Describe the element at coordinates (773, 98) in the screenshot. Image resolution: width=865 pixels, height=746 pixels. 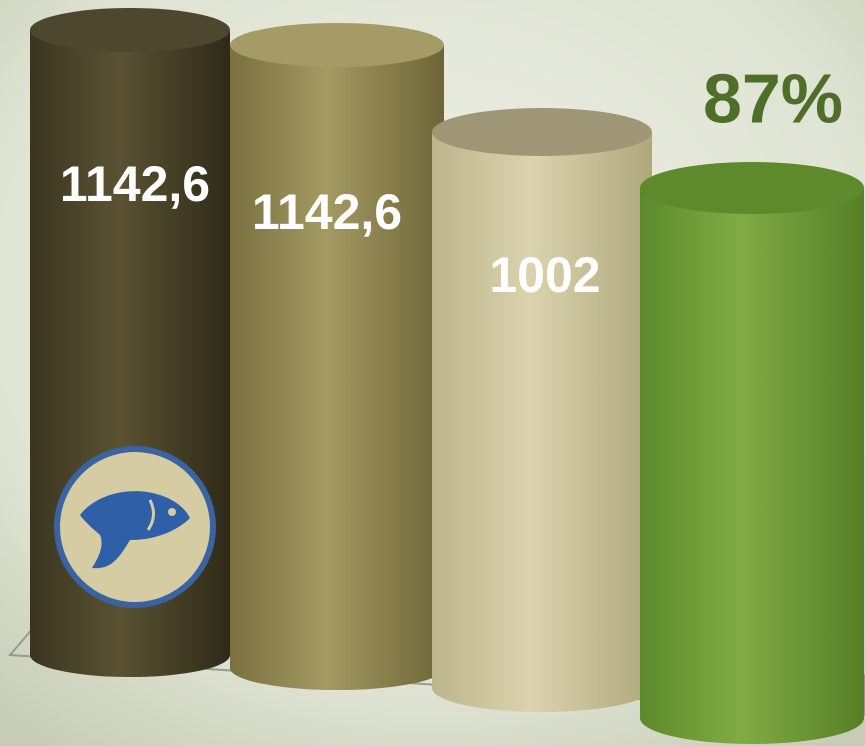
I see `value-label: 87%` at that location.